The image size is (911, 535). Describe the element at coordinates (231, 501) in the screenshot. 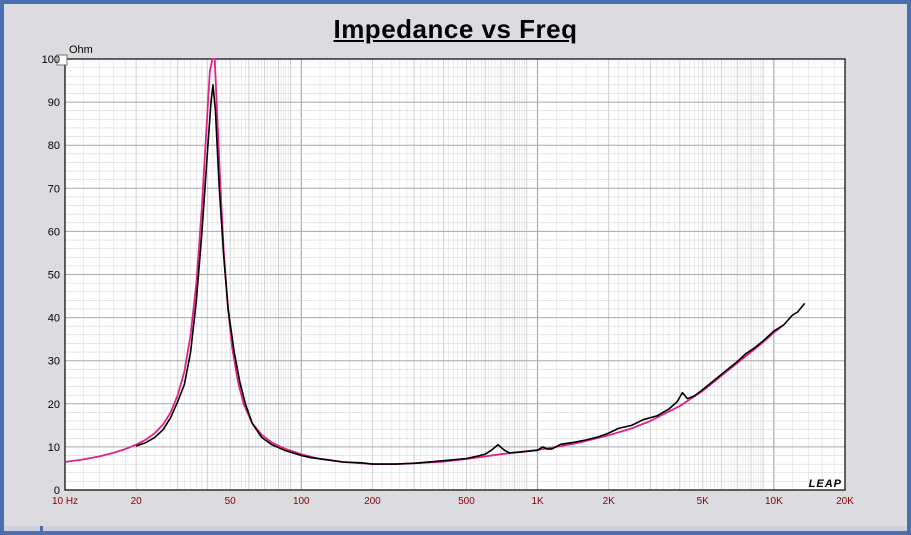

I see `x-tick-label: 50` at that location.